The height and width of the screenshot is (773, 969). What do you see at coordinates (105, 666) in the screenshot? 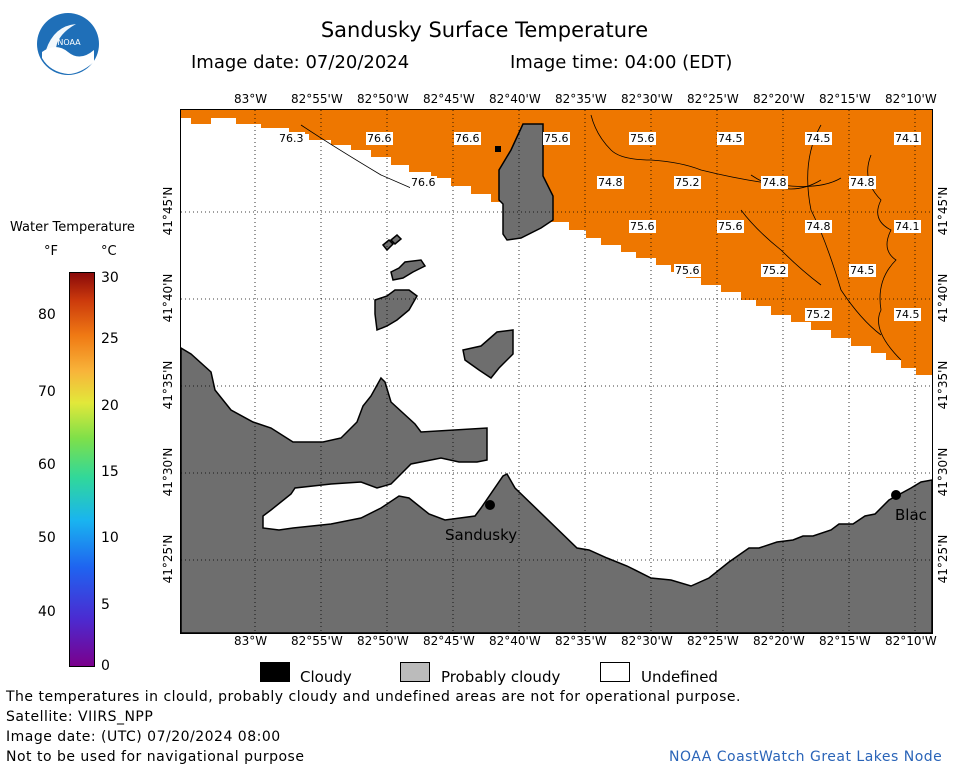
I see `c-tick: 0` at bounding box center [105, 666].